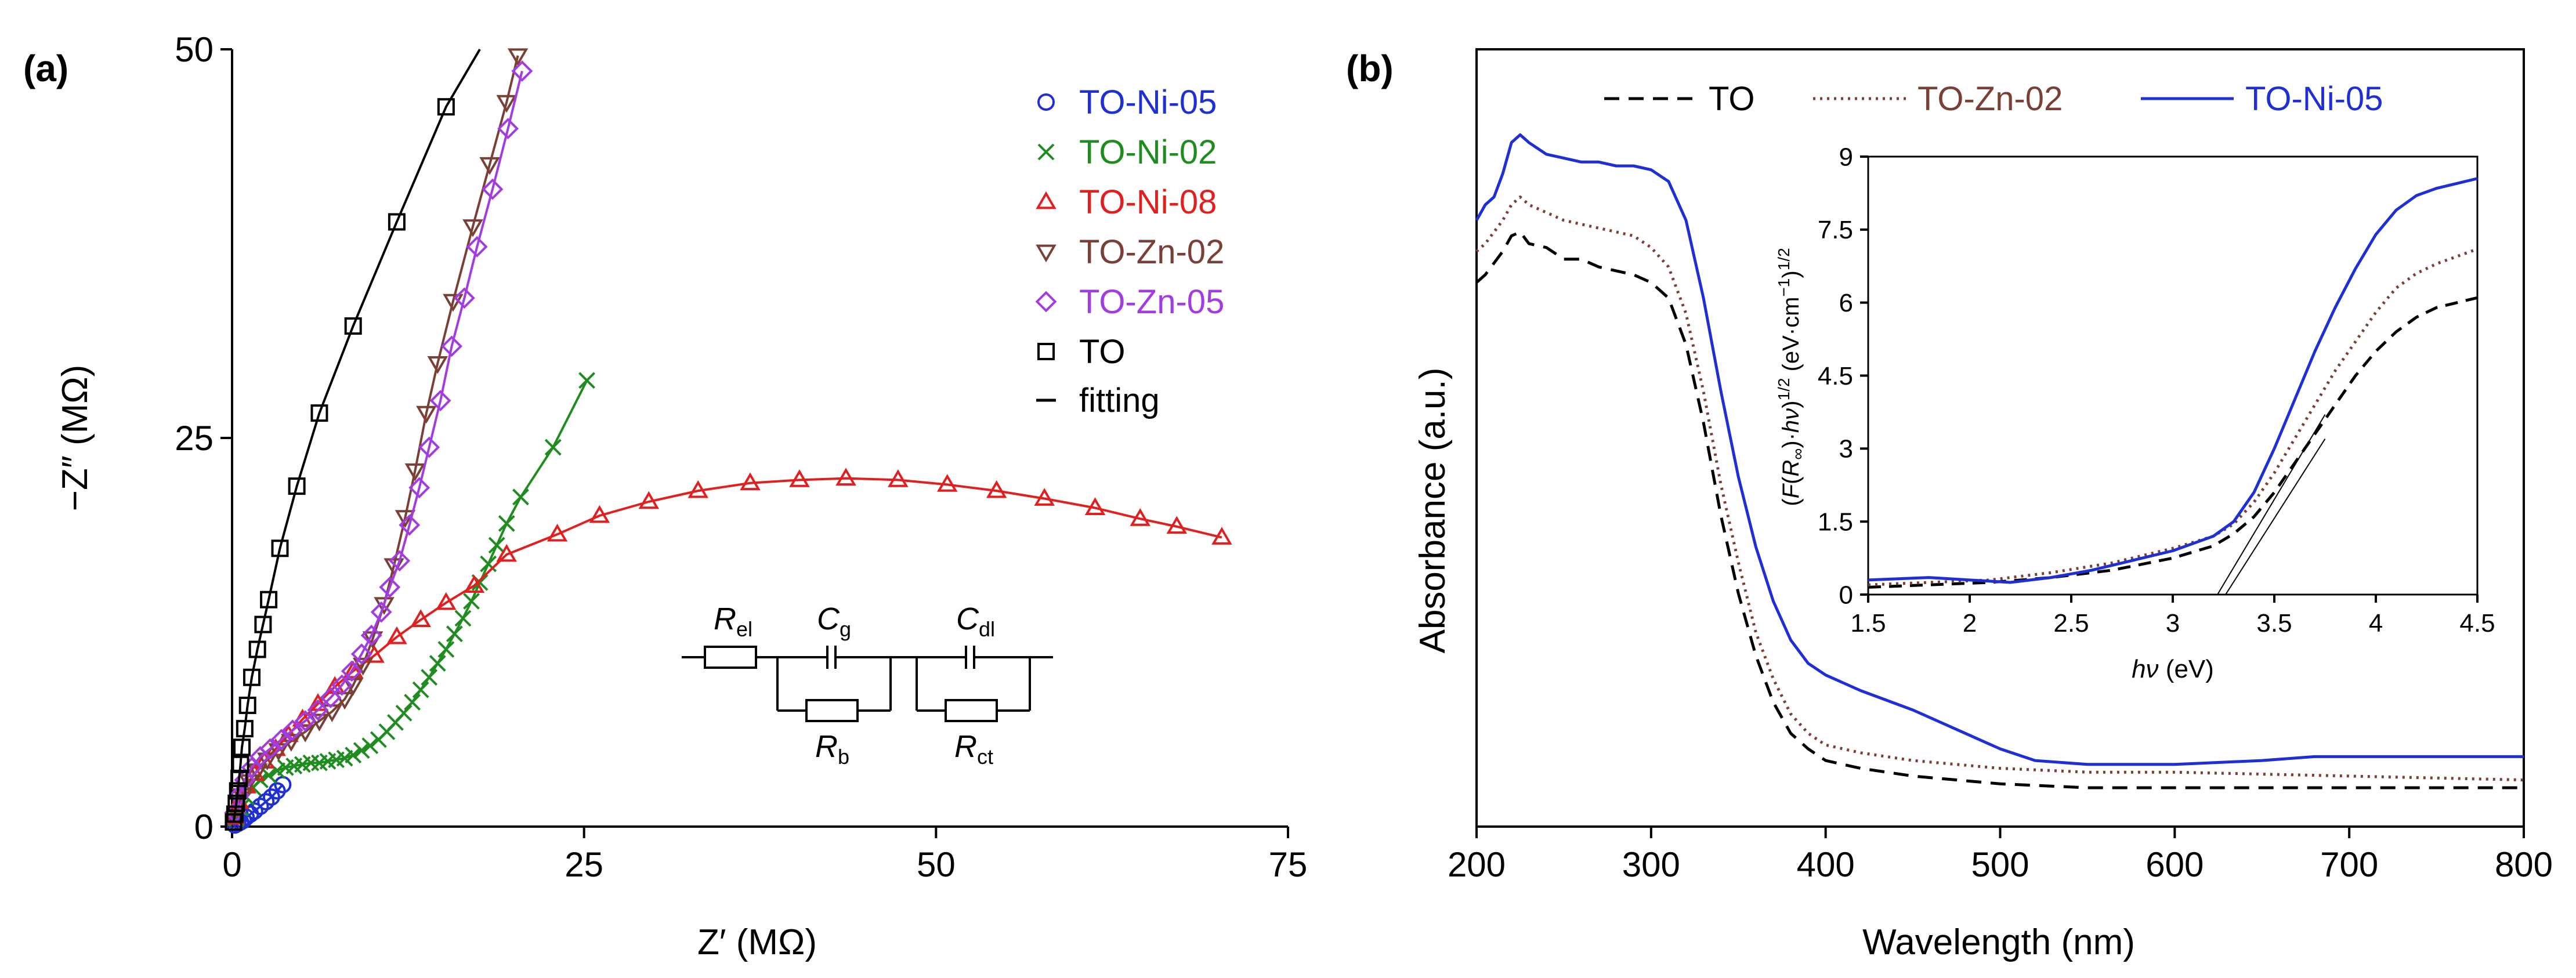  I want to click on legend-b-text-1: TO, so click(1732, 99).